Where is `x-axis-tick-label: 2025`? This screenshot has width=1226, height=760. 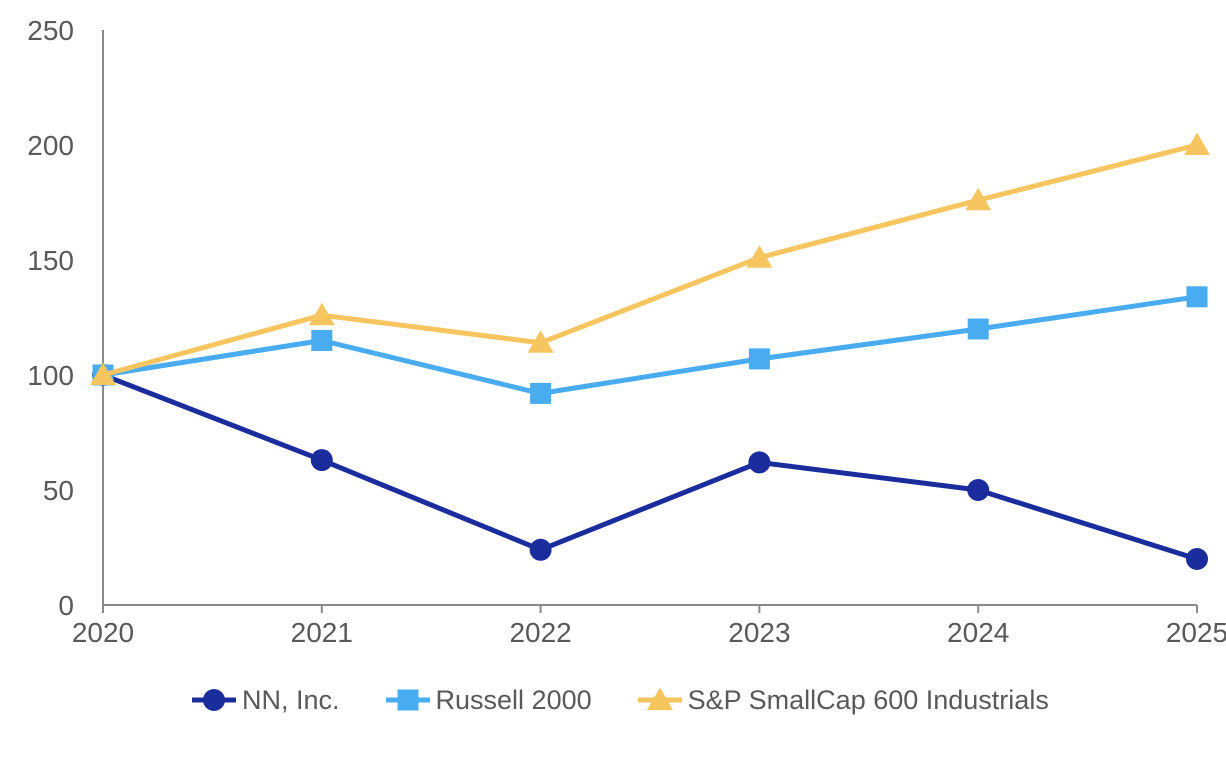
x-axis-tick-label: 2025 is located at coordinates (1196, 632).